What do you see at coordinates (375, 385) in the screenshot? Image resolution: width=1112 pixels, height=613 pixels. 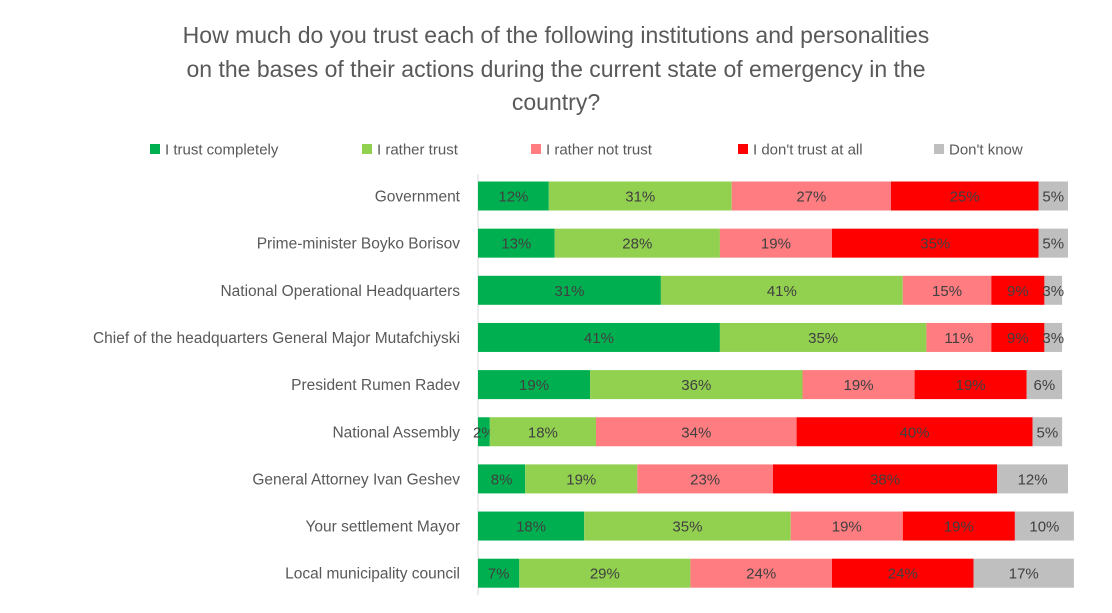 I see `category-label: President Rumen Radev` at bounding box center [375, 385].